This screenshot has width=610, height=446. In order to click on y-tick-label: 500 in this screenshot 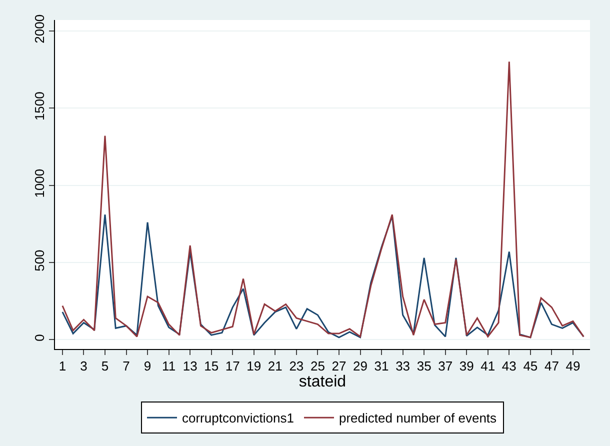, I will do `click(39, 261)`.